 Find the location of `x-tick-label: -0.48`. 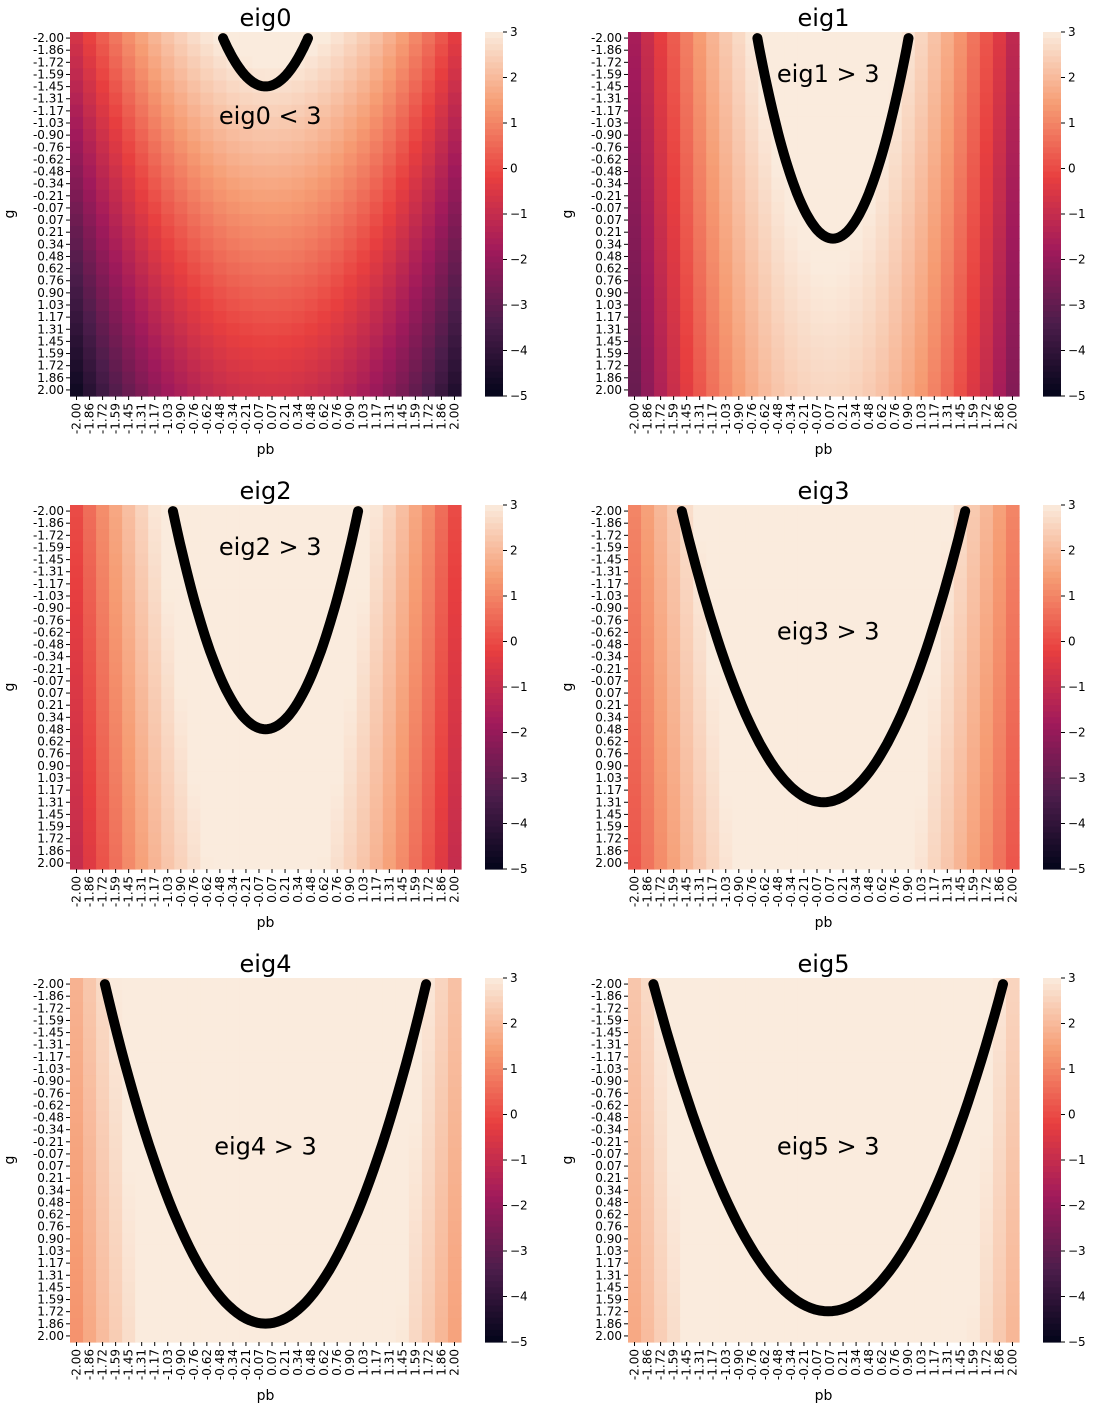

x-tick-label: -0.48 is located at coordinates (220, 891).